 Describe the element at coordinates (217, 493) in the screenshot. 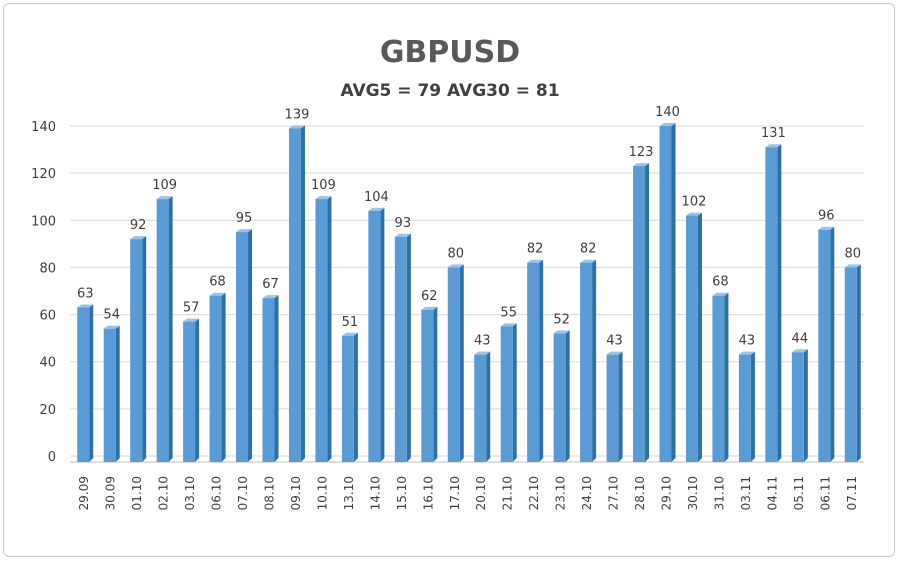

I see `x-tick-label: 06.10` at that location.